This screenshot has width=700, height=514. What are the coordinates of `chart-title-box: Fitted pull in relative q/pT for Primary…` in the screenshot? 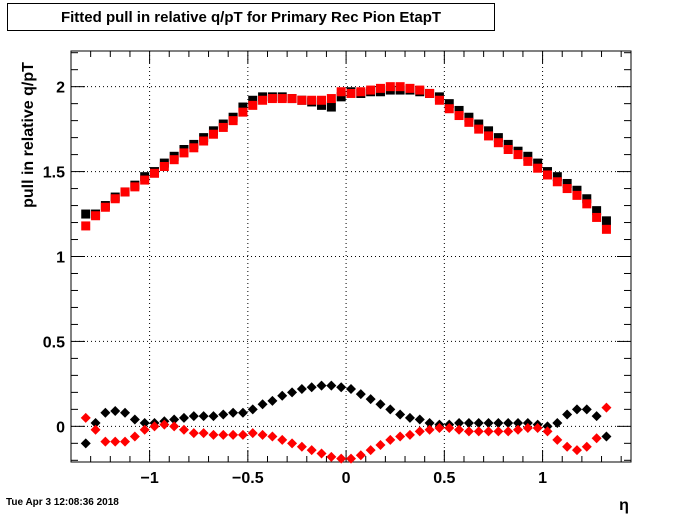 It's located at (251, 17).